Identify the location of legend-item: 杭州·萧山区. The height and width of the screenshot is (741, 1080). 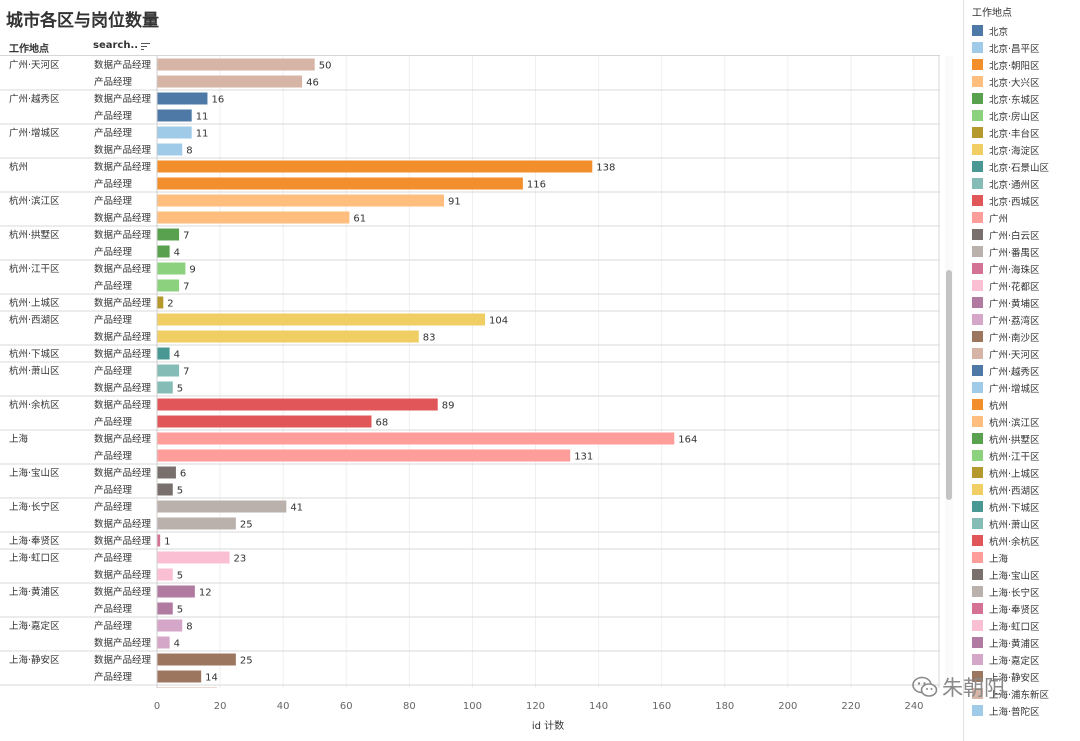
(1006, 523).